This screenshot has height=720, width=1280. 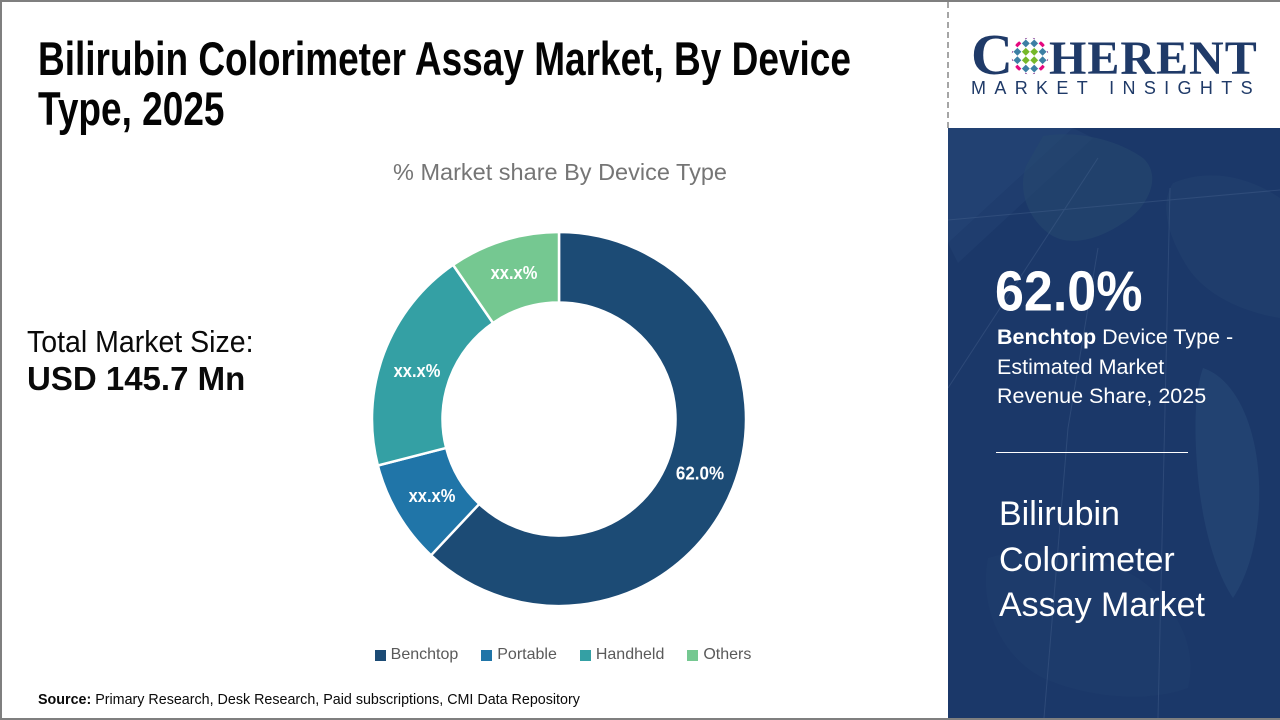 What do you see at coordinates (1153, 58) in the screenshot?
I see `svg-text: HERENT` at bounding box center [1153, 58].